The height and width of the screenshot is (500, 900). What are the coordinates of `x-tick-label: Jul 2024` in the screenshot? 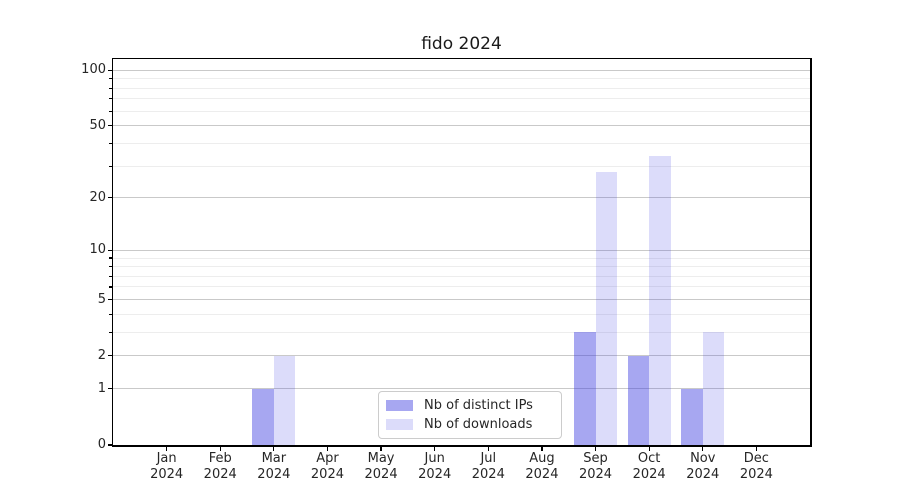 It's located at (488, 466).